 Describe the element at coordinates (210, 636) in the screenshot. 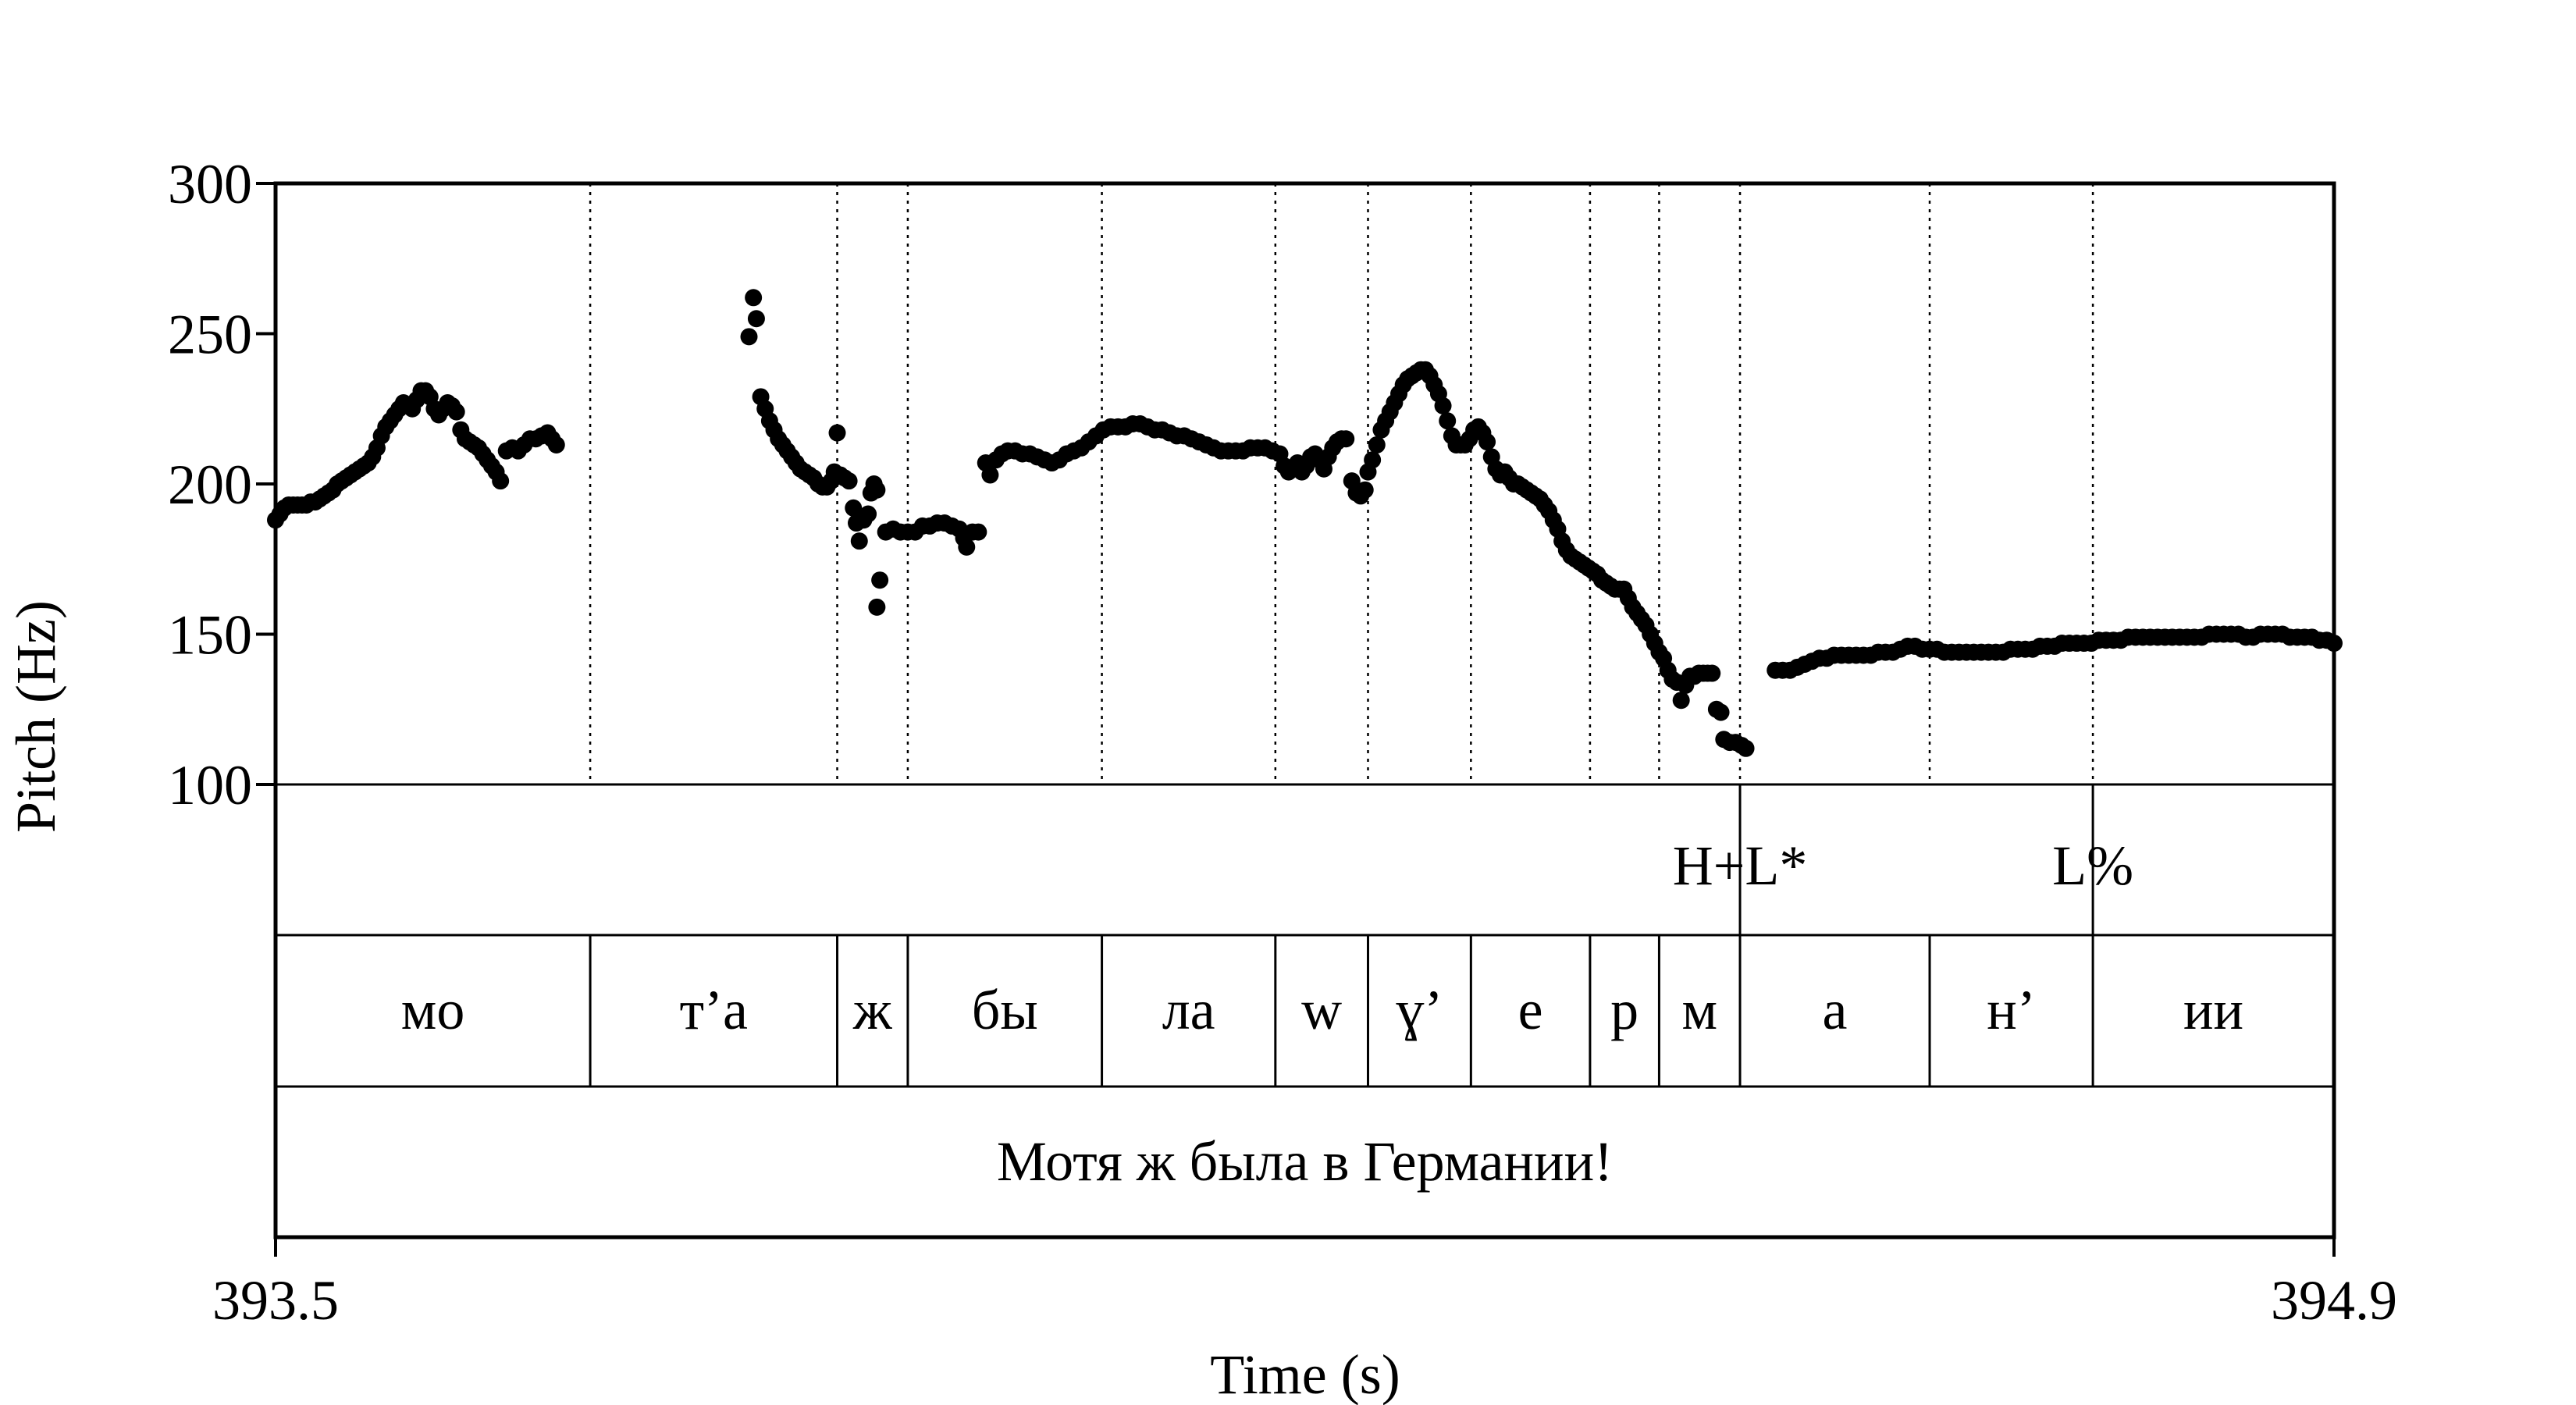

I see `y-tick-label: 150` at that location.